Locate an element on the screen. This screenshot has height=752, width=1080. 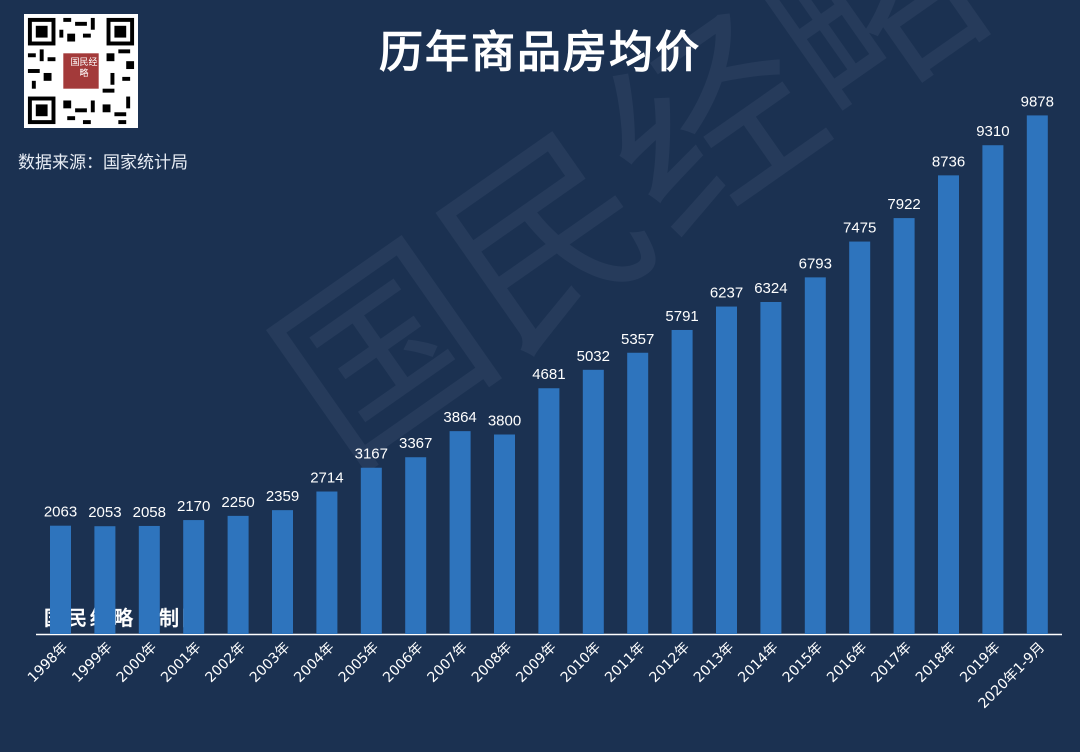
bar-2001年 is located at coordinates (194, 577).